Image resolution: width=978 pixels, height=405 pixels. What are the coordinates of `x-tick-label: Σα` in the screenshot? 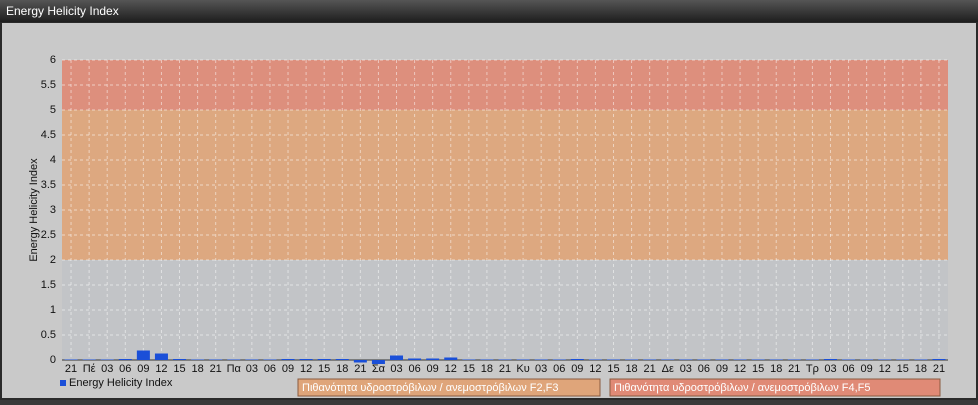 It's located at (379, 369).